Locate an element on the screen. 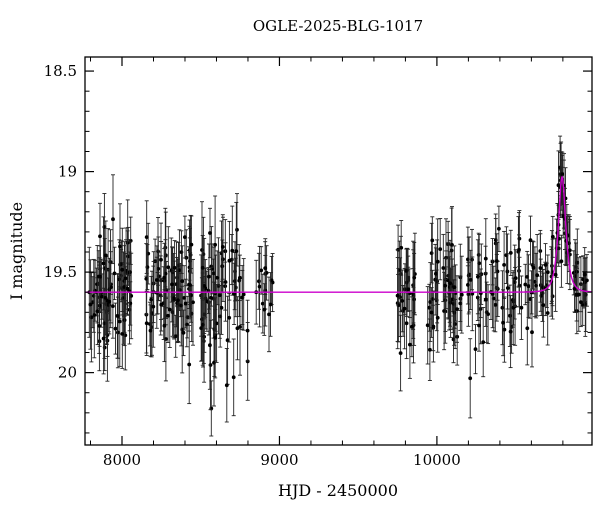 This screenshot has width=600, height=512. chart-title: OGLE-2025-BLG-1017 is located at coordinates (338, 26).